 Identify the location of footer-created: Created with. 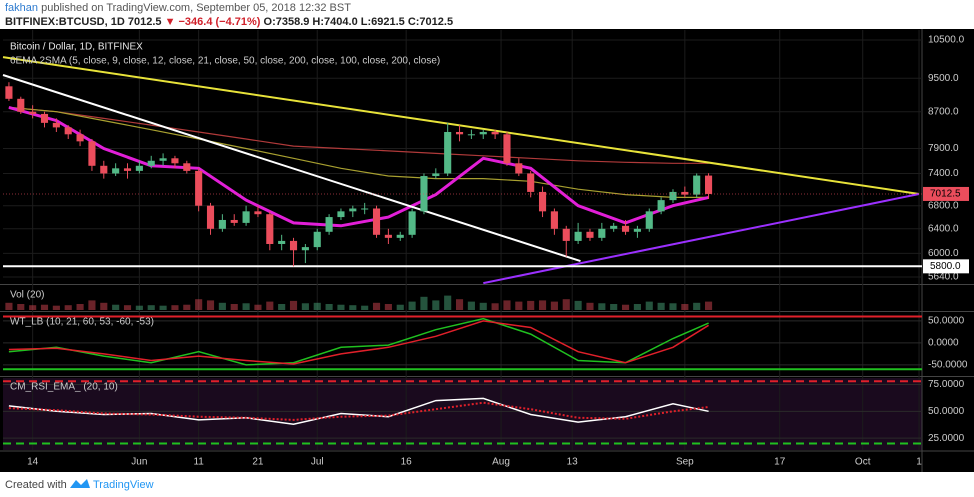
(36, 485).